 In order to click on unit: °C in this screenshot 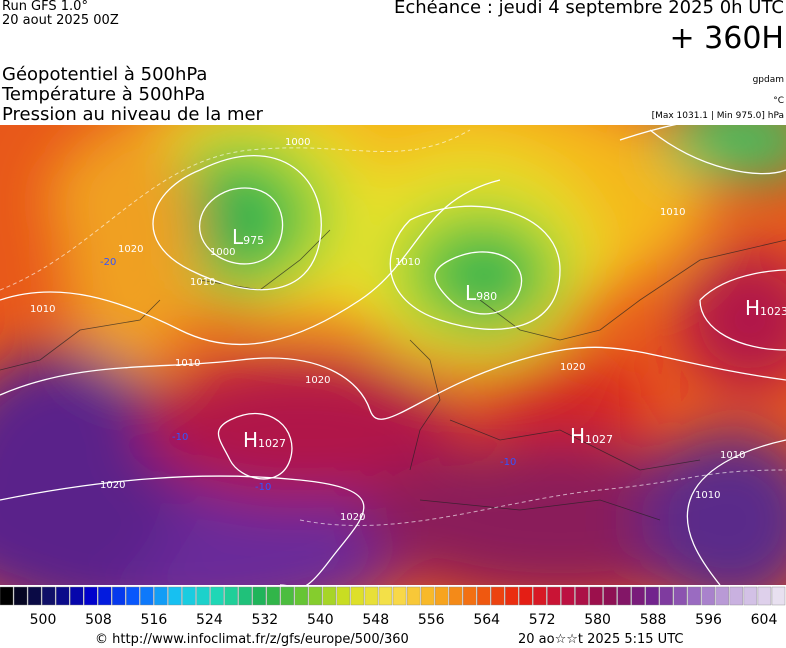, I will do `click(778, 101)`.